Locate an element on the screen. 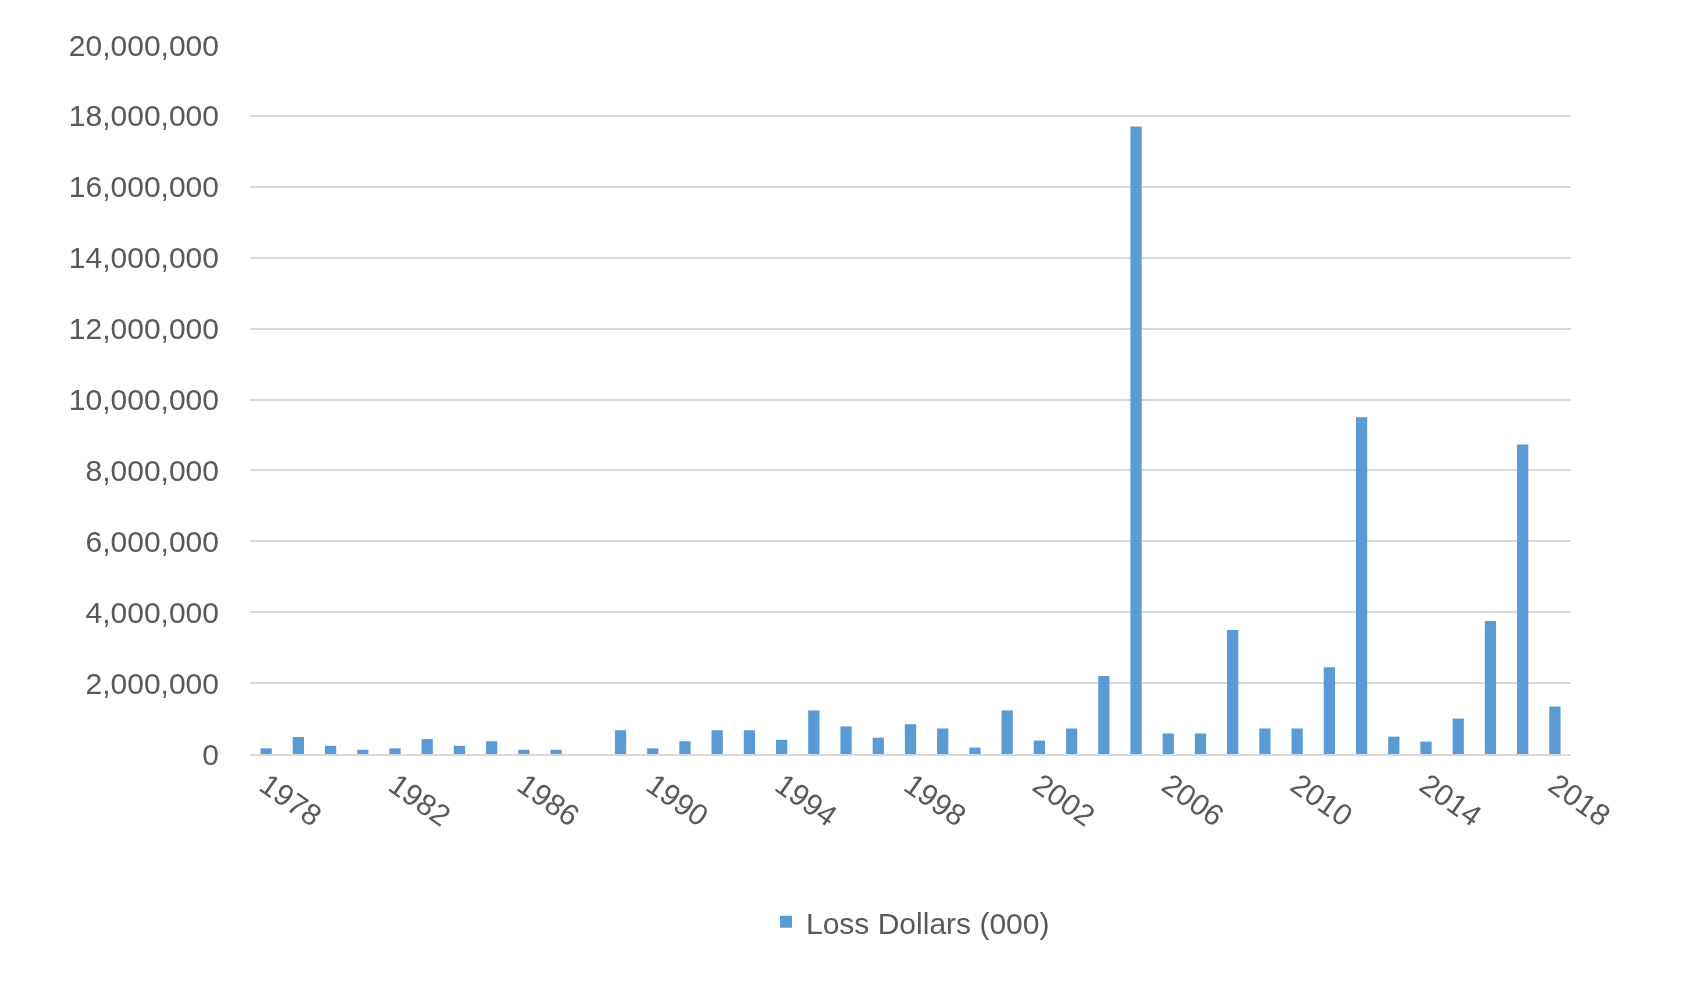 Image resolution: width=1691 pixels, height=984 pixels. x-tick-label: 2010 is located at coordinates (1322, 800).